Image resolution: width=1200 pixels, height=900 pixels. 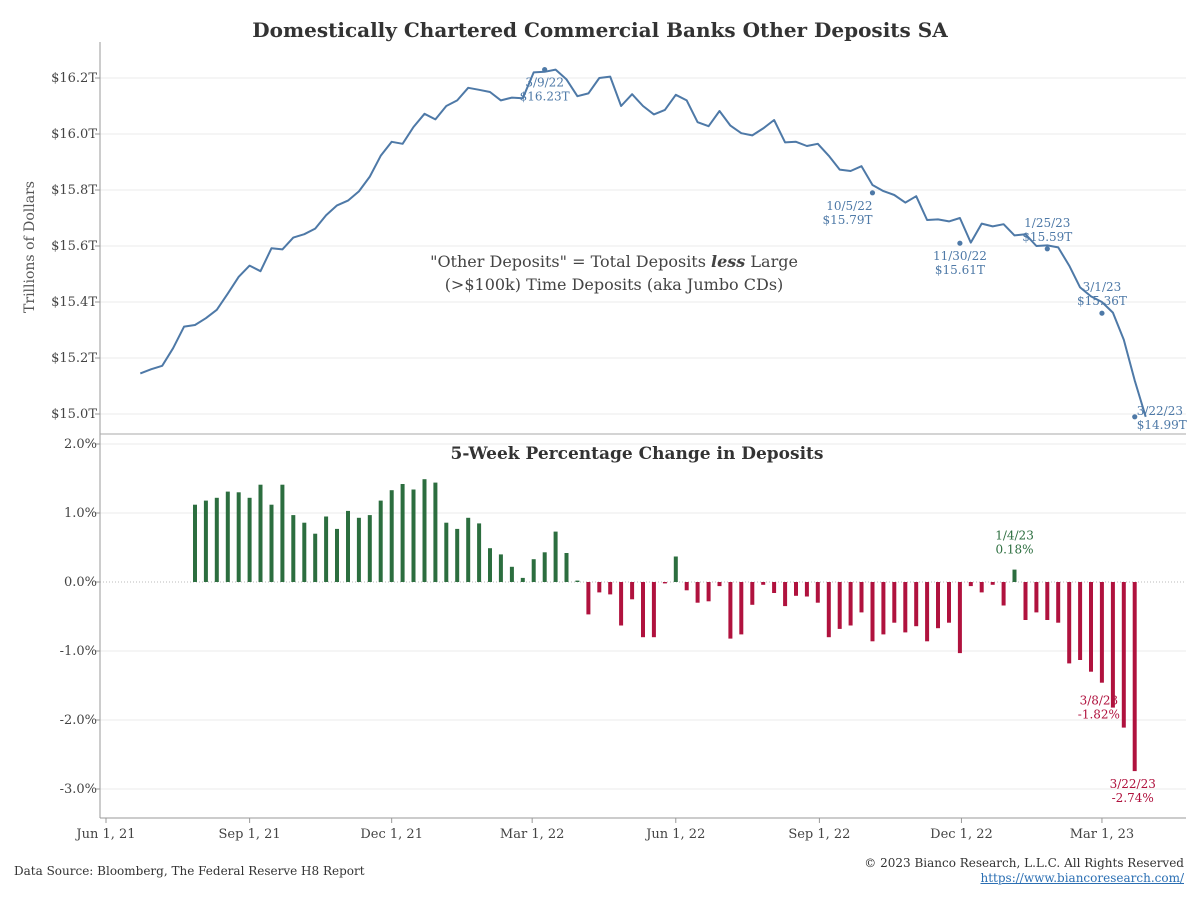 What do you see at coordinates (960, 270) in the screenshot?
I see `annotation-value: $15.61T` at bounding box center [960, 270].